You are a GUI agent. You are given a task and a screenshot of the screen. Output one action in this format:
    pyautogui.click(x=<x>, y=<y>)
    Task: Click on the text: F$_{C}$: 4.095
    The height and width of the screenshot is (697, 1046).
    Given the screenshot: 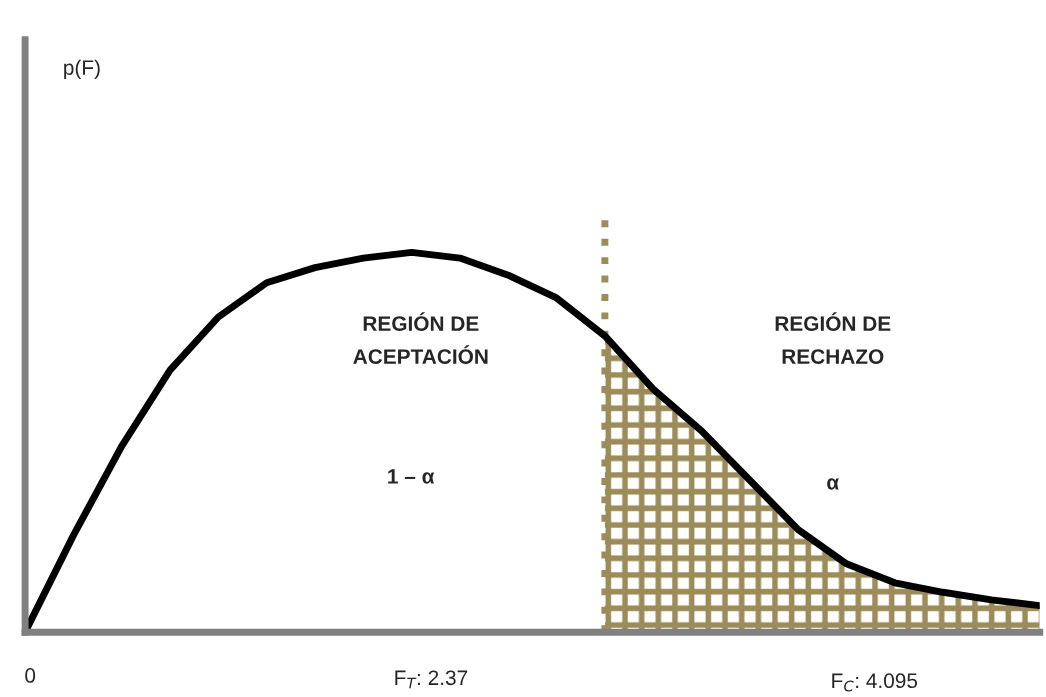 What is the action you would take?
    pyautogui.click(x=875, y=682)
    